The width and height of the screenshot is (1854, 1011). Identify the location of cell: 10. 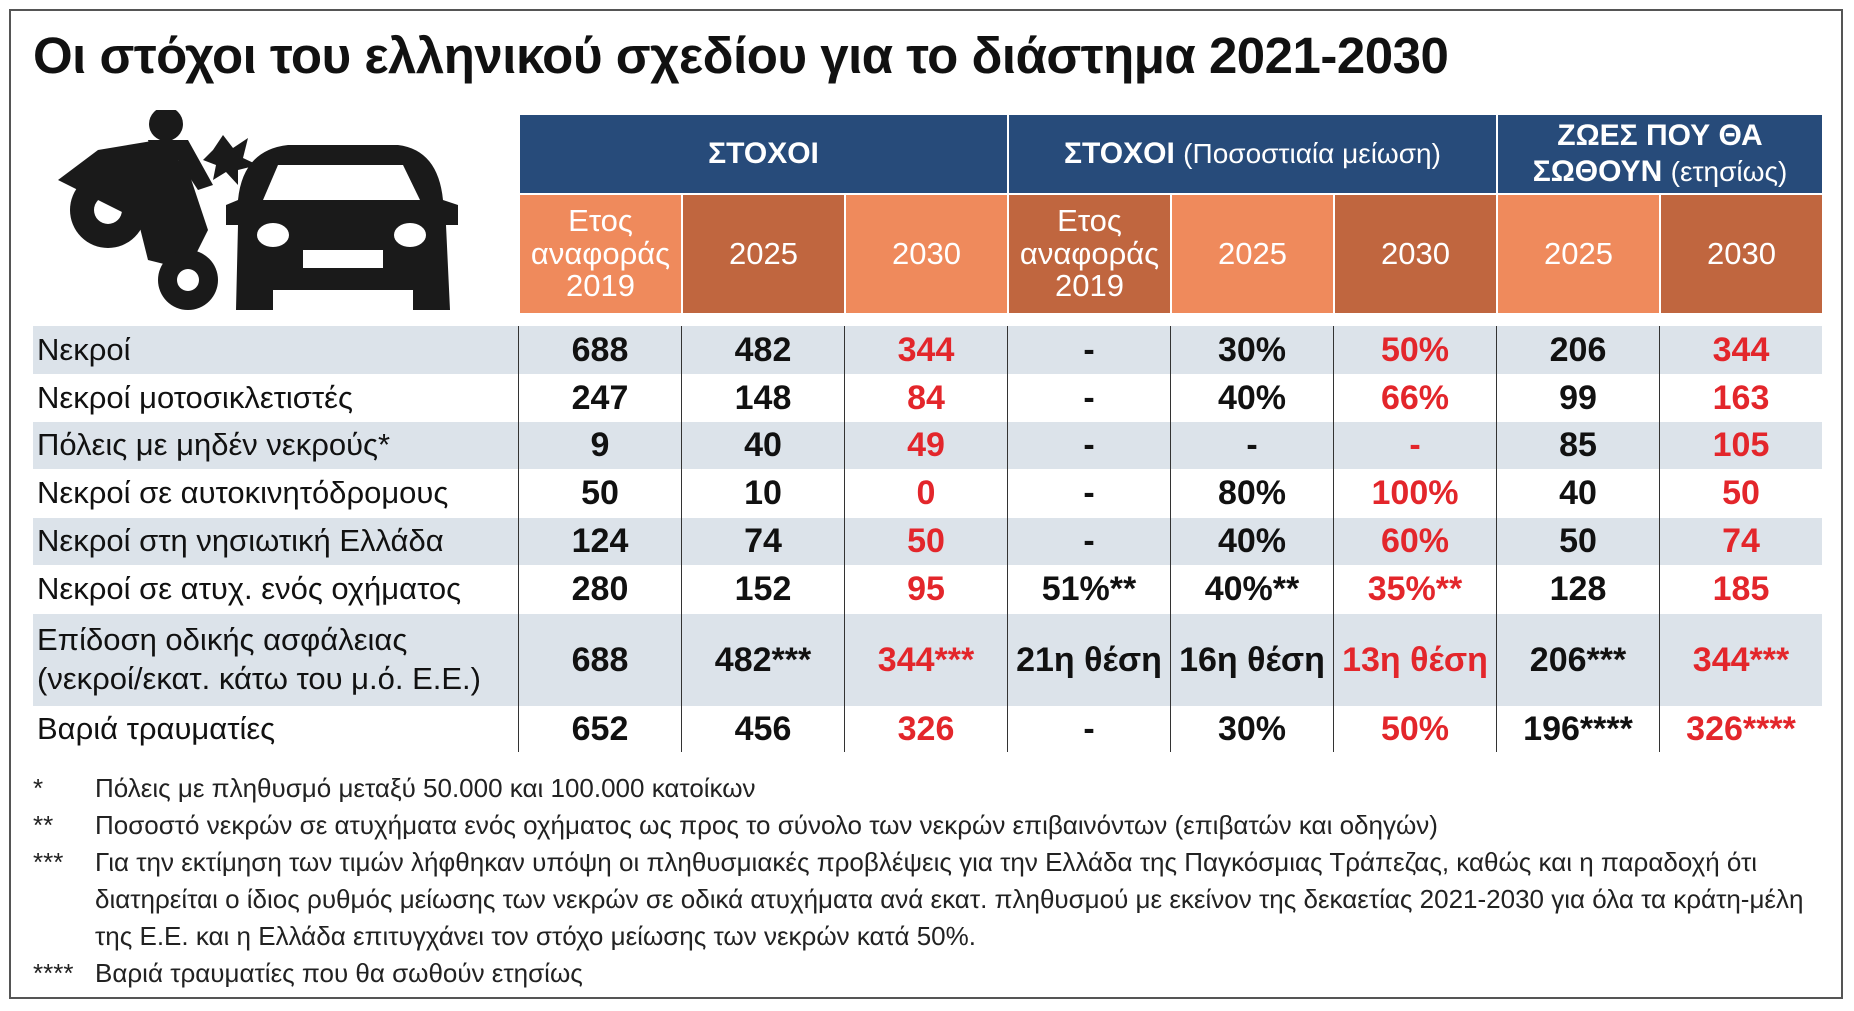
(762, 493).